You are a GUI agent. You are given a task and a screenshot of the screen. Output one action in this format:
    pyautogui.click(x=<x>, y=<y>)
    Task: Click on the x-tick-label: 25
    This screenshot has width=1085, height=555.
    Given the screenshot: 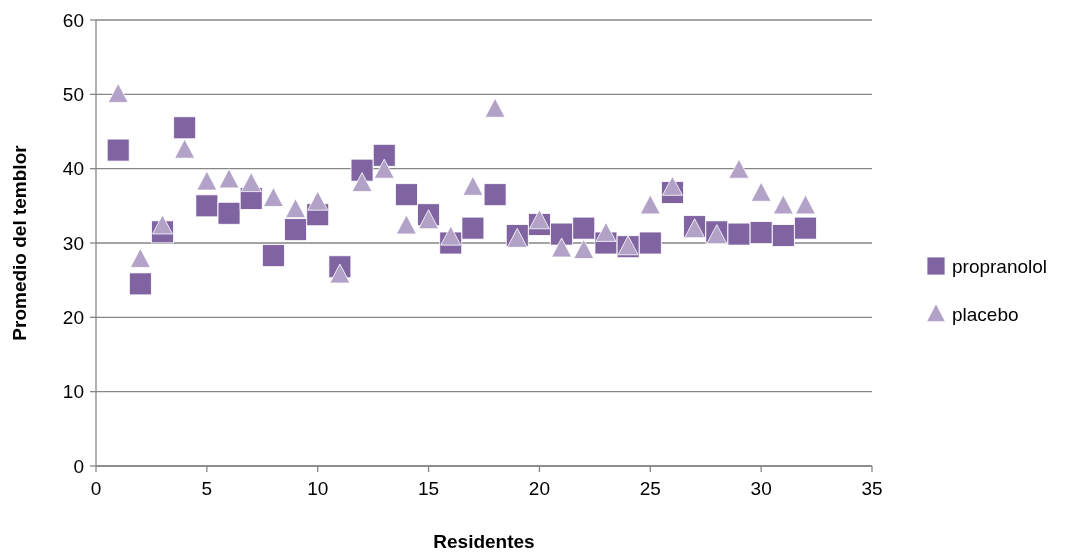 What is the action you would take?
    pyautogui.click(x=650, y=488)
    